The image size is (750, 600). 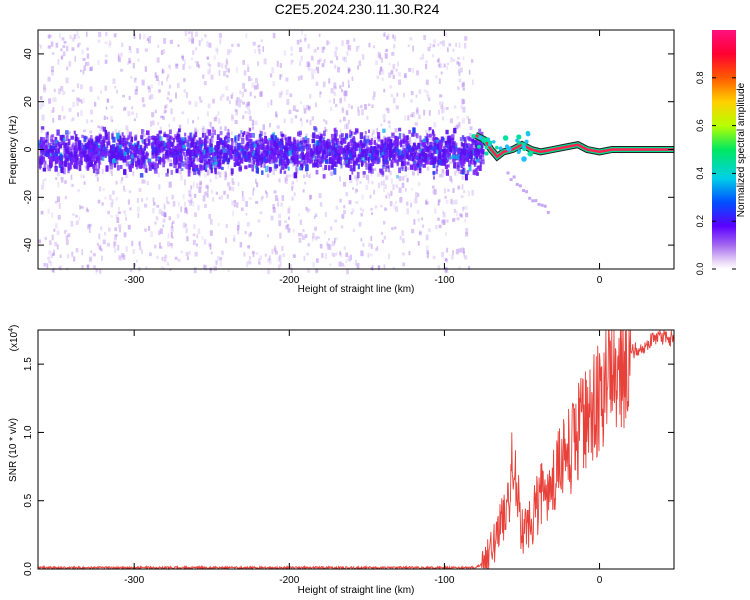 What do you see at coordinates (518, 152) in the screenshot?
I see `transition-dot` at bounding box center [518, 152].